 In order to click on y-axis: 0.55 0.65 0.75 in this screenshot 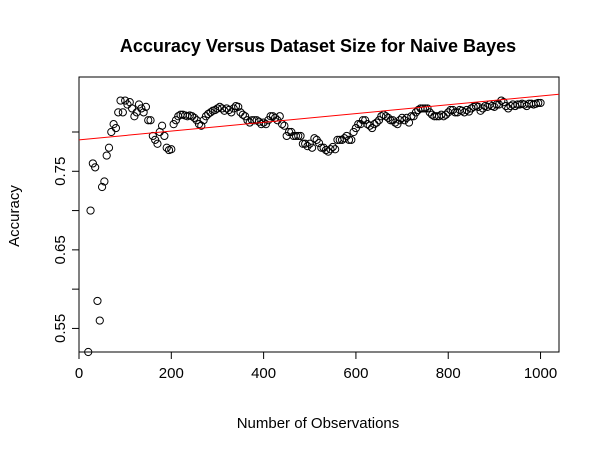, I will do `click(65, 237)`.